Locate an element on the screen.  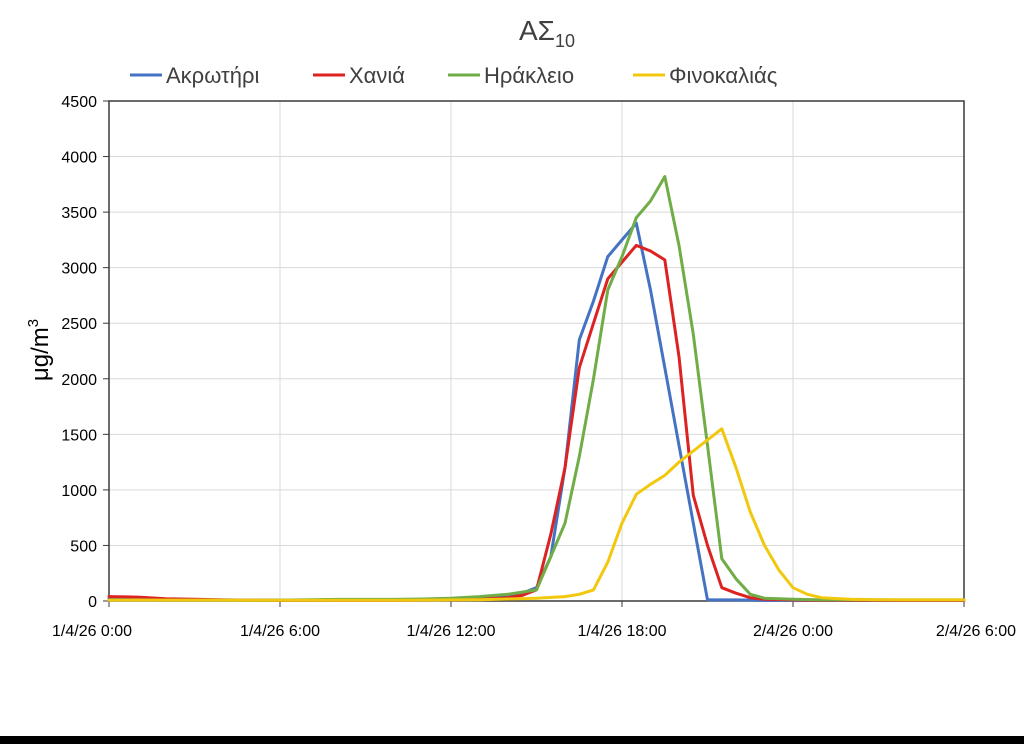
y-axis-label-superscript: 3 is located at coordinates (33, 323).